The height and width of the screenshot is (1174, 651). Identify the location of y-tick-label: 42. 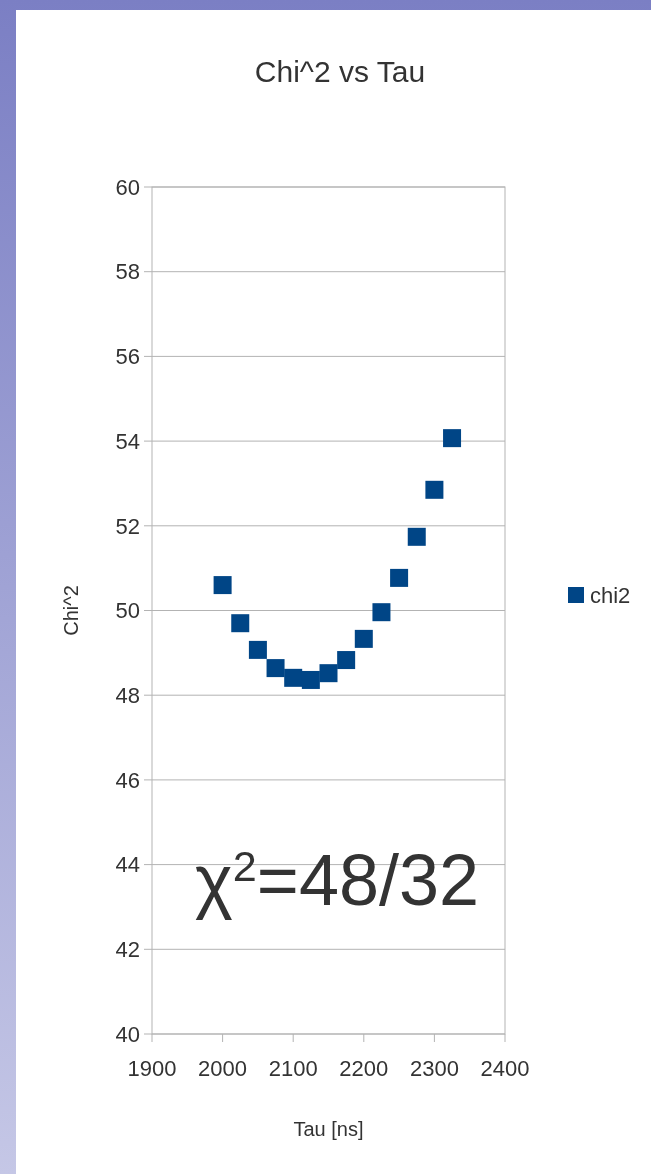
(127, 949).